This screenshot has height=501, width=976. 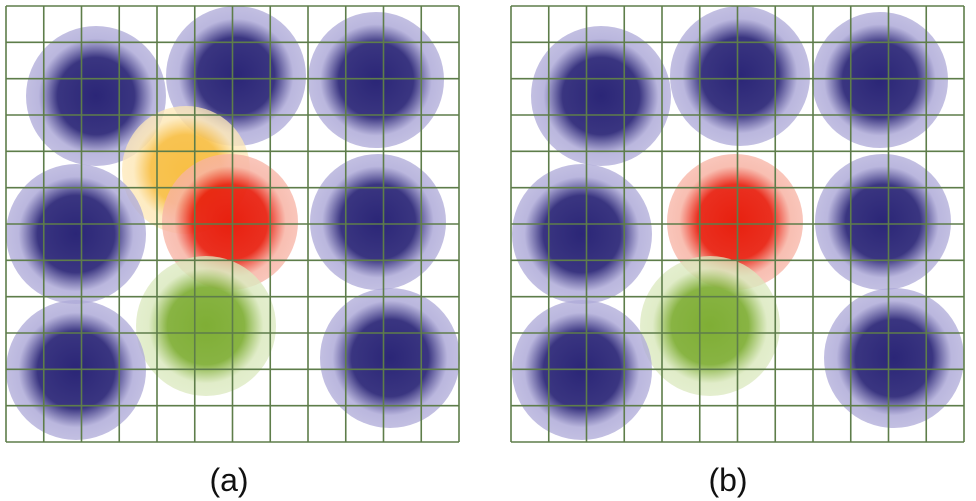 I want to click on blob-blue-top-middle, so click(x=740, y=76).